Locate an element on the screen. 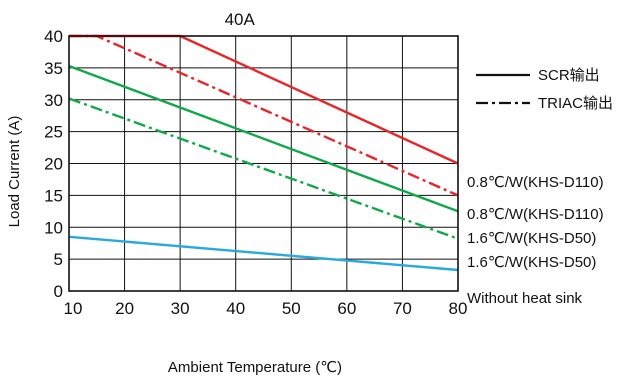 This screenshot has width=637, height=379. y-tick-label: 0 is located at coordinates (58, 291).